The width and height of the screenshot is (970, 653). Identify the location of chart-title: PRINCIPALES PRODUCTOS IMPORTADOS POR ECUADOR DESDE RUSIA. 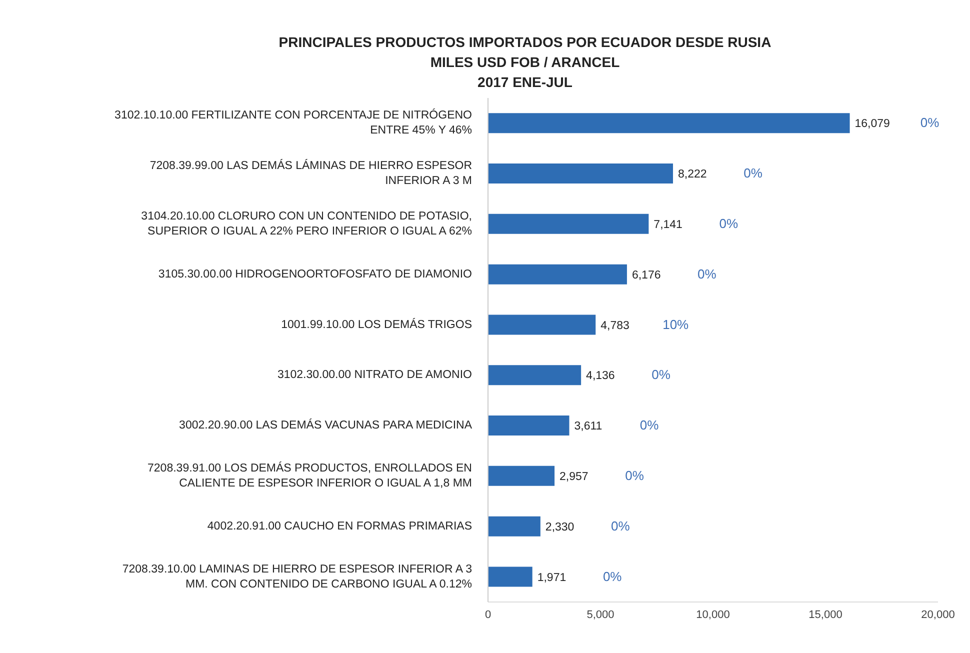
(525, 42).